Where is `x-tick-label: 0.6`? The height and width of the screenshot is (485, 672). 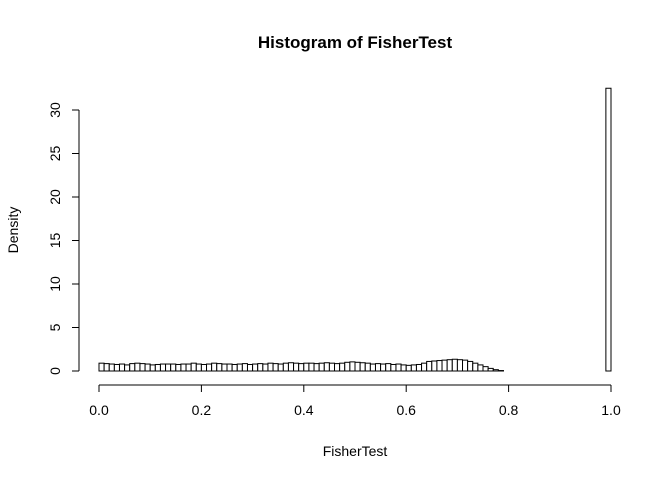 x-tick-label: 0.6 is located at coordinates (406, 410).